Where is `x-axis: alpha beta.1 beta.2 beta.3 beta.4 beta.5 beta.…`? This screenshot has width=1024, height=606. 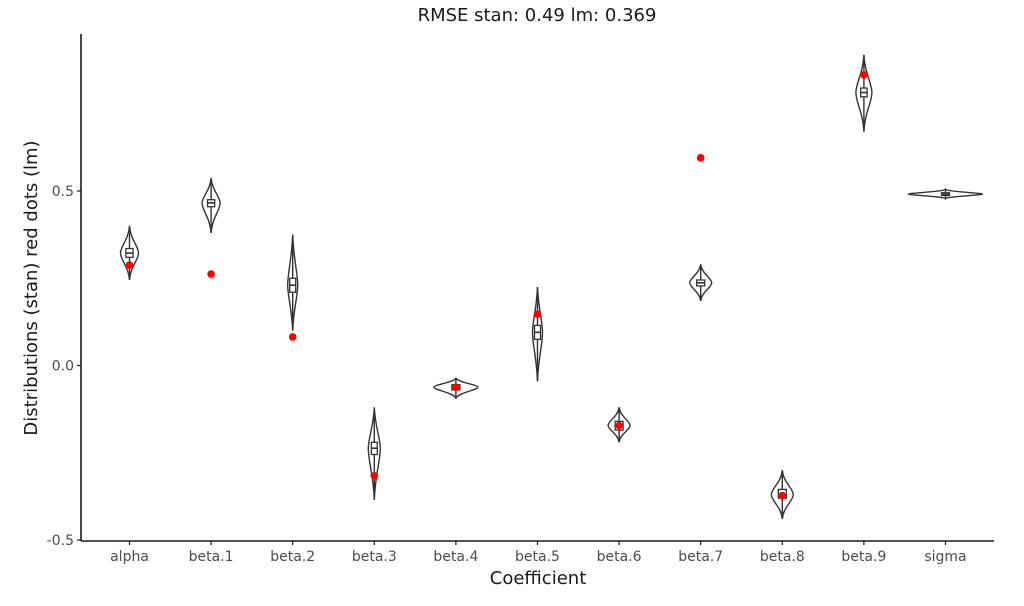
x-axis: alpha beta.1 beta.2 beta.3 beta.4 beta.5 beta.… is located at coordinates (537, 552).